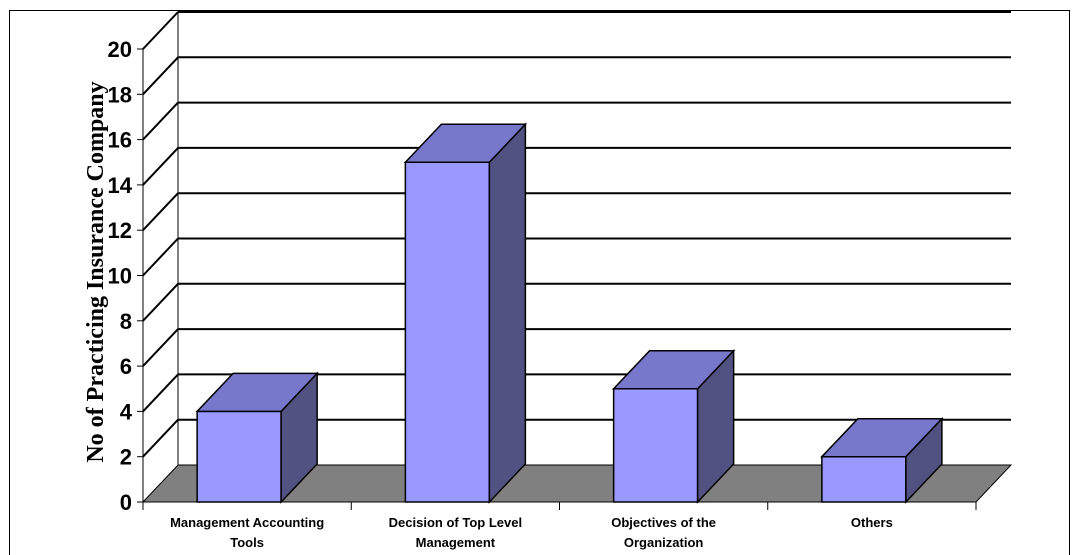 The height and width of the screenshot is (555, 1079). Describe the element at coordinates (663, 522) in the screenshot. I see `x-category-label: Objectives of the` at that location.